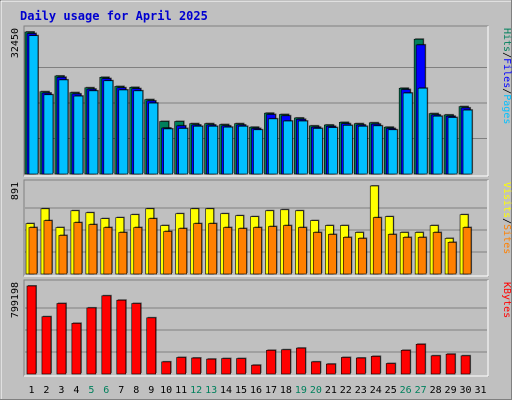 The image size is (512, 400). I want to click on x-tick-label: 23, so click(361, 390).